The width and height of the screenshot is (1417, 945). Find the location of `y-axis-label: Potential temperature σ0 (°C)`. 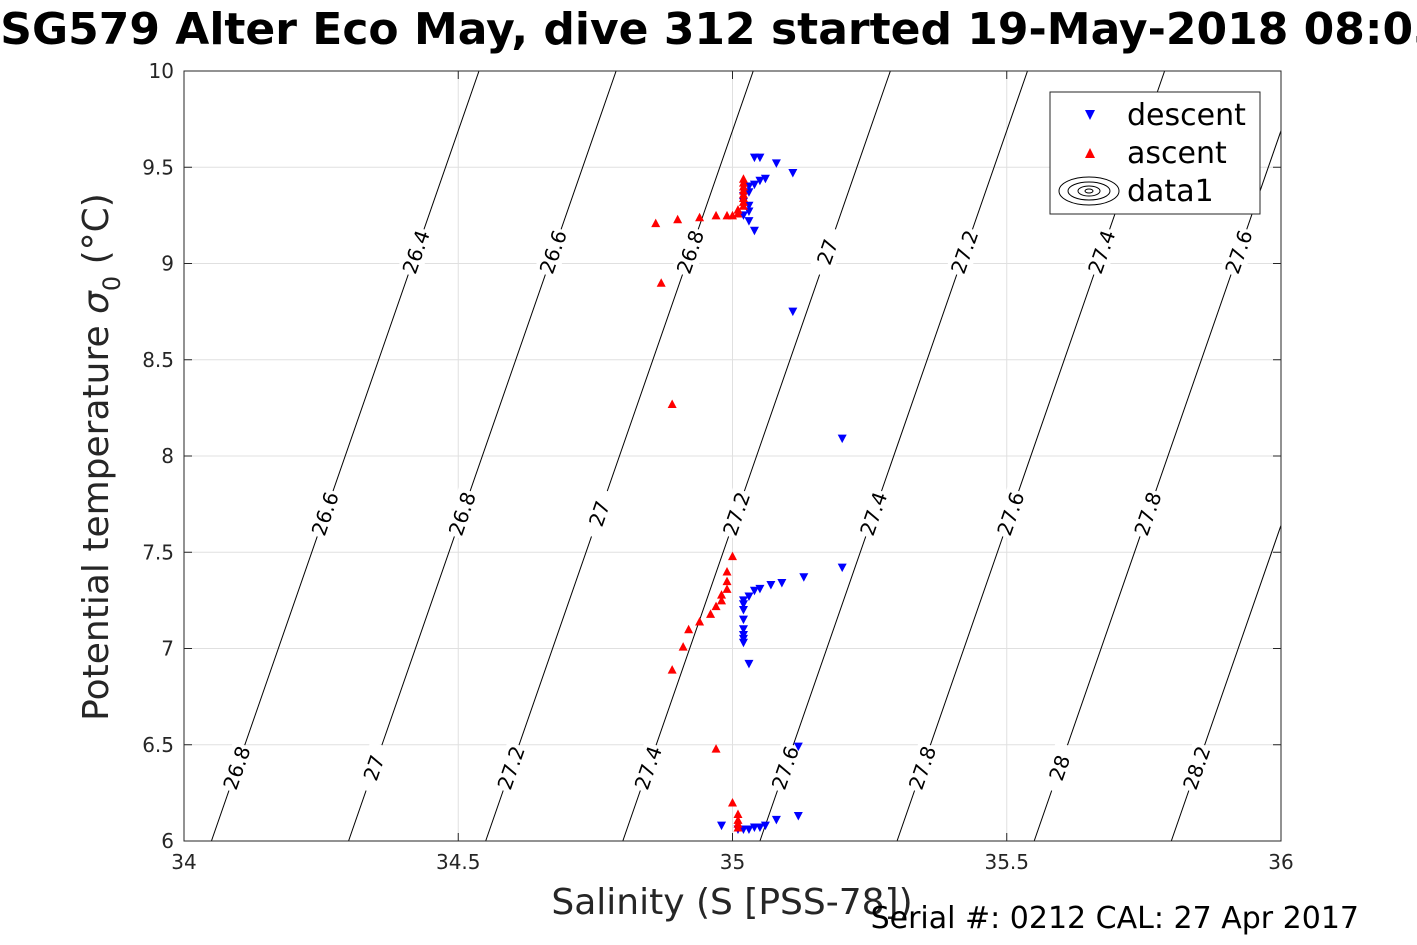

y-axis-label: Potential temperature σ0 (°C) is located at coordinates (101, 457).